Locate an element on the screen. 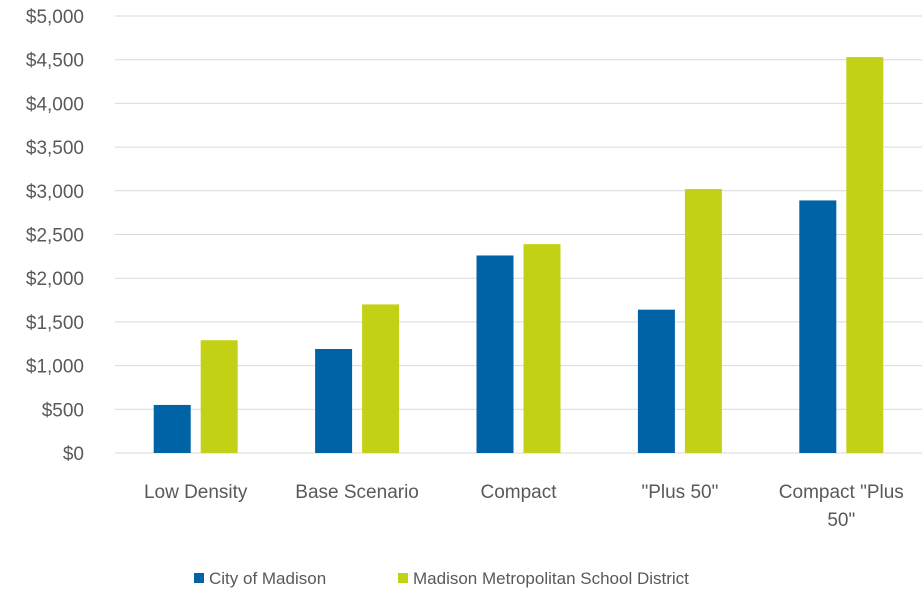 The width and height of the screenshot is (922, 593). legend-label: City of Madison is located at coordinates (267, 578).